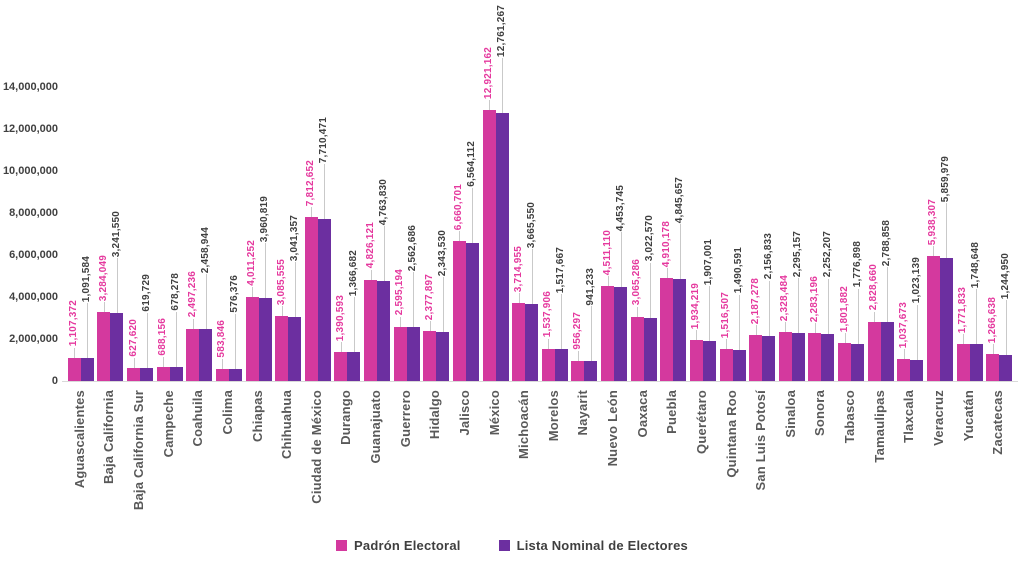  What do you see at coordinates (311, 182) in the screenshot?
I see `value-label: 7,812,652` at bounding box center [311, 182].